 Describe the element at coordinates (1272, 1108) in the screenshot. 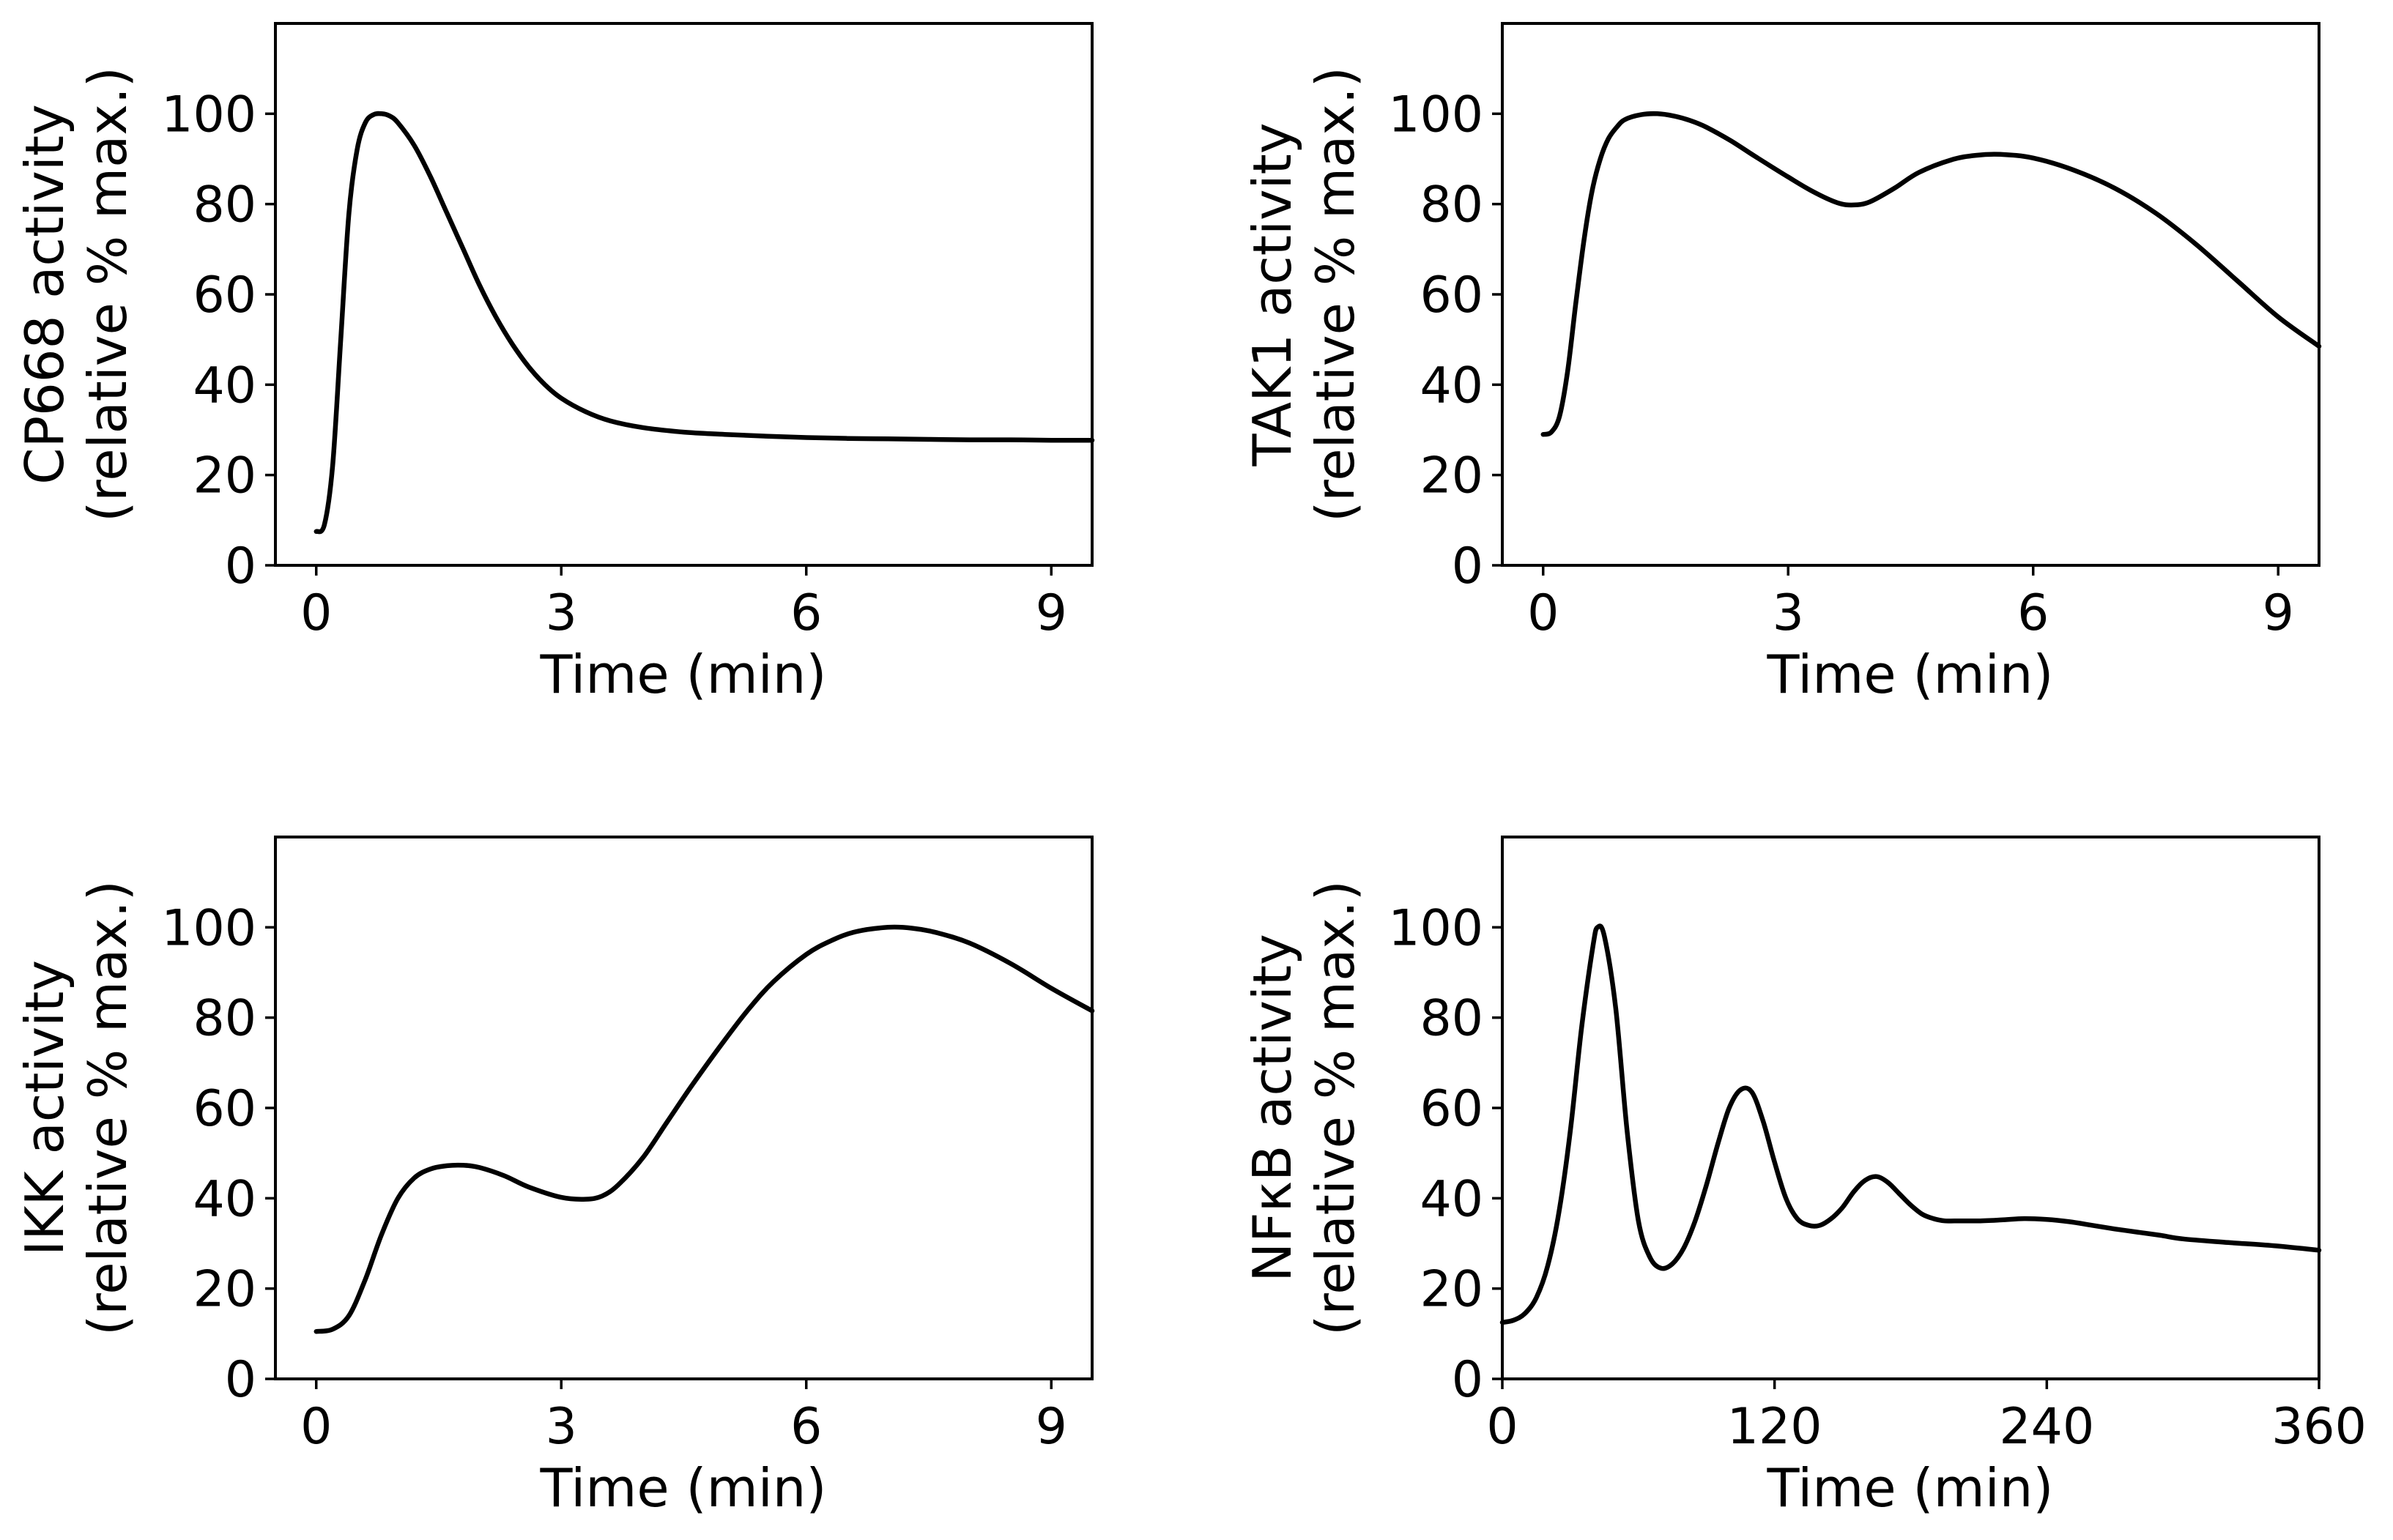

I see `y-axis-label: NFκB activity` at that location.